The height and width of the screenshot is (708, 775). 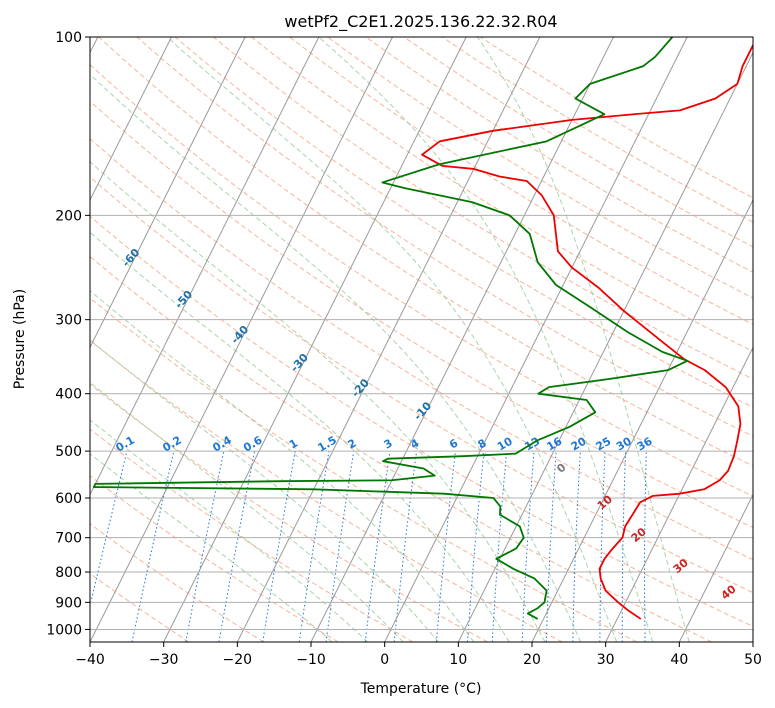 What do you see at coordinates (679, 660) in the screenshot?
I see `x-tick-label: 40` at bounding box center [679, 660].